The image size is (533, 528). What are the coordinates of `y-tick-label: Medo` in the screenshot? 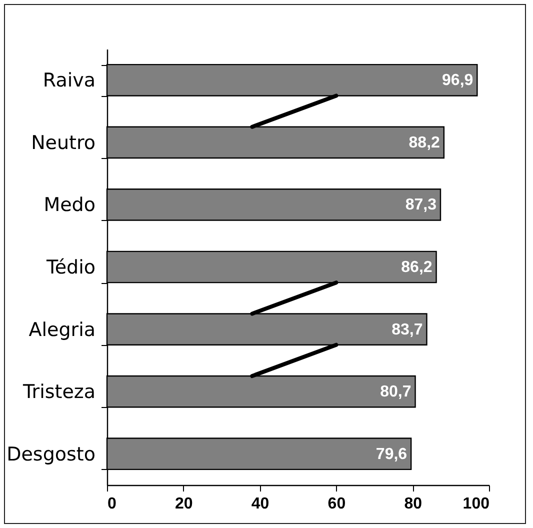 It's located at (70, 205).